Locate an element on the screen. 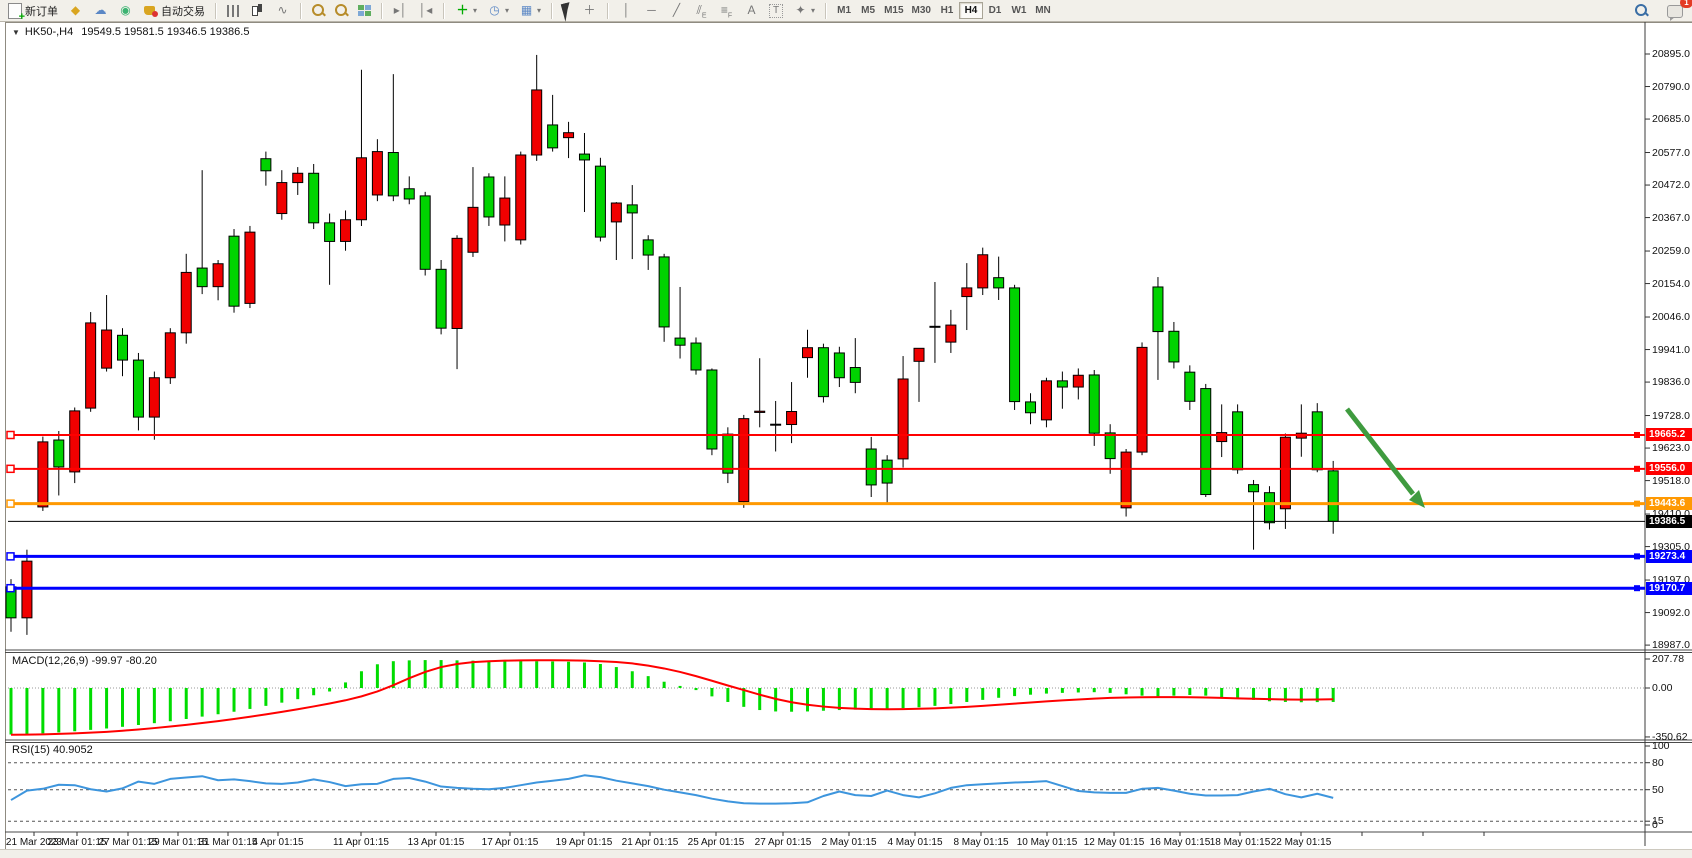 The width and height of the screenshot is (1692, 858). signals-button: ◉ is located at coordinates (125, 10).